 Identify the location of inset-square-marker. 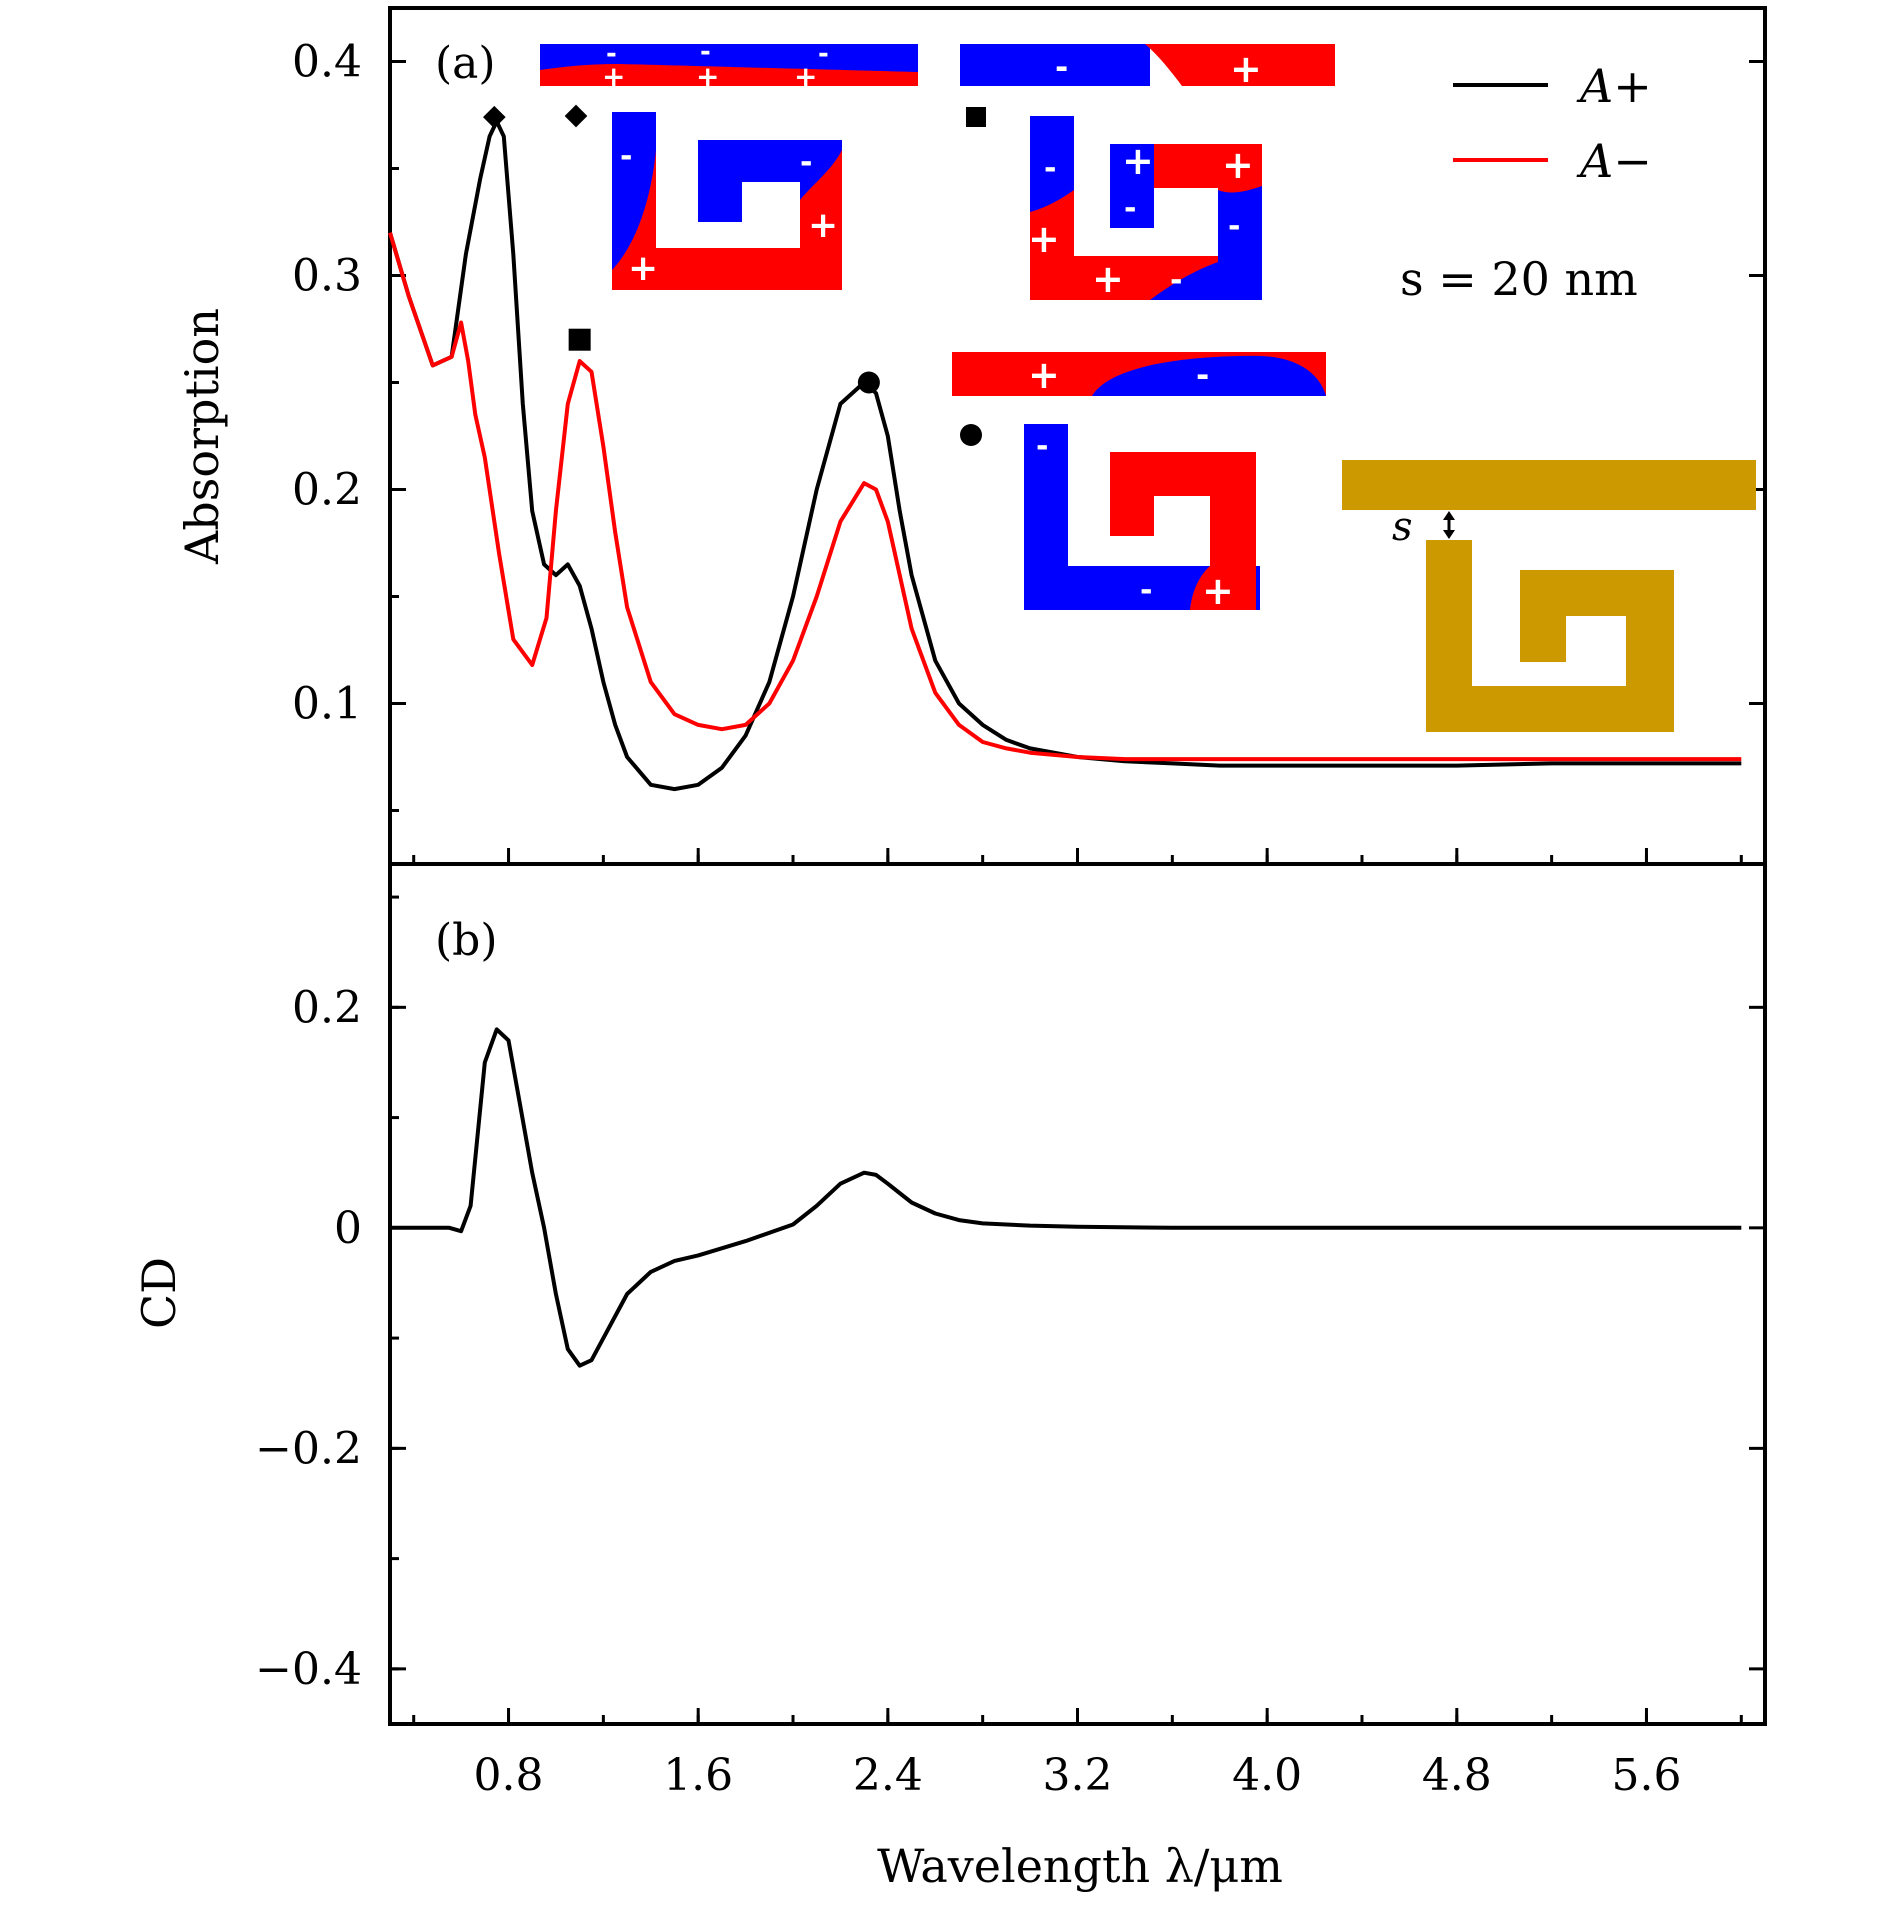
(976, 117).